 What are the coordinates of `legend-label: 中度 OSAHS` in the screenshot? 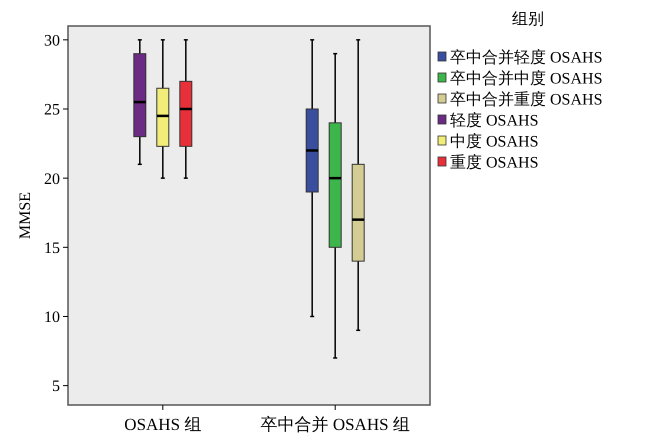 It's located at (494, 141).